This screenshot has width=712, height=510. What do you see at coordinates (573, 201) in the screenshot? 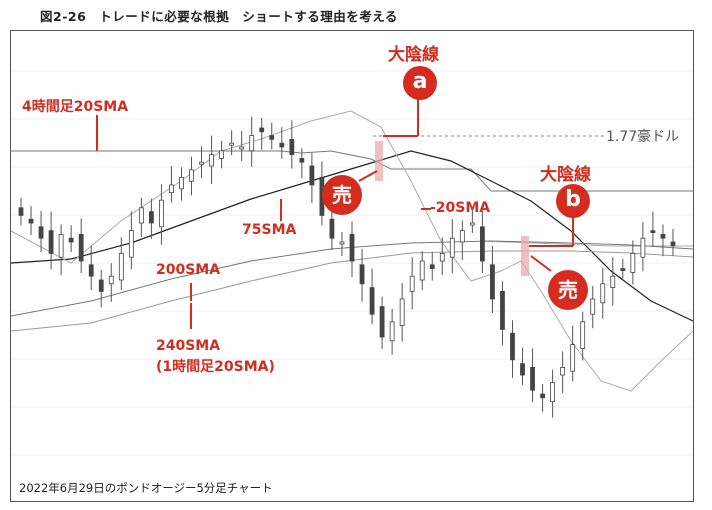
I see `badge-b: b` at bounding box center [573, 201].